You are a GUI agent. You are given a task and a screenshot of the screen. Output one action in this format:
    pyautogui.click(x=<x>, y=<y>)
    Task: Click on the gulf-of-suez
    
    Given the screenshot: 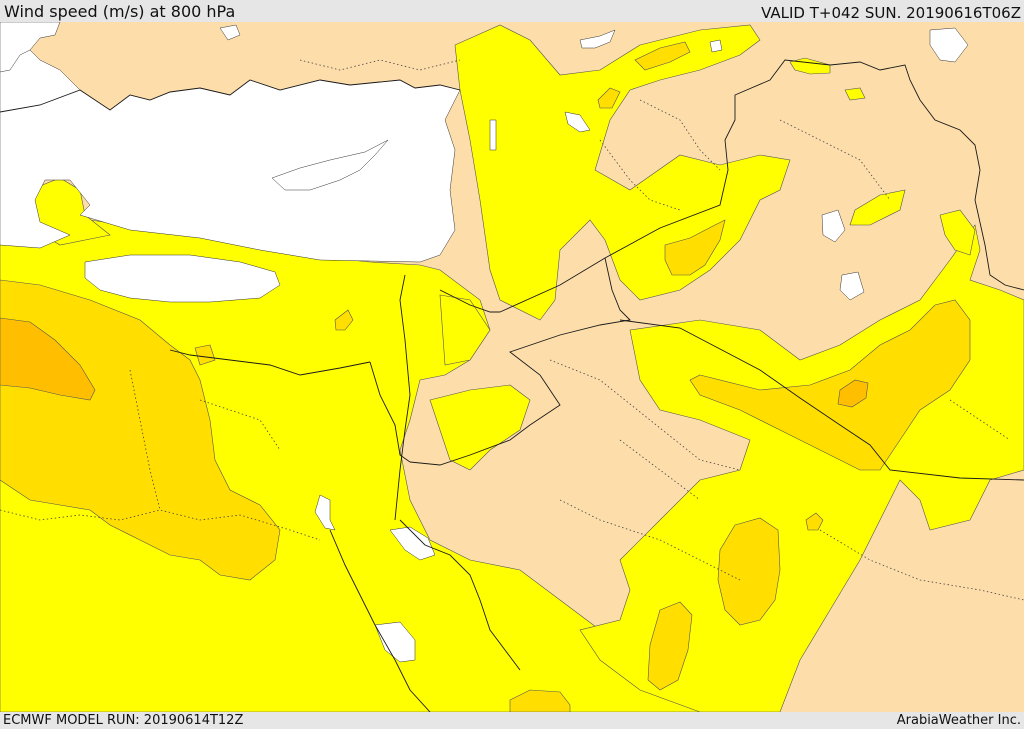 What is the action you would take?
    pyautogui.click(x=325, y=512)
    